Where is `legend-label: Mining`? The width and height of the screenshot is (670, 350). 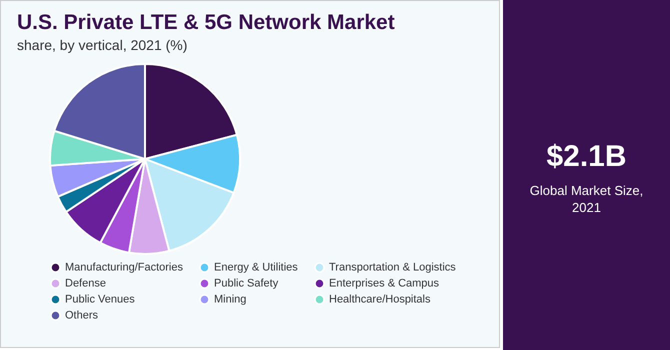 legend-label: Mining is located at coordinates (230, 300).